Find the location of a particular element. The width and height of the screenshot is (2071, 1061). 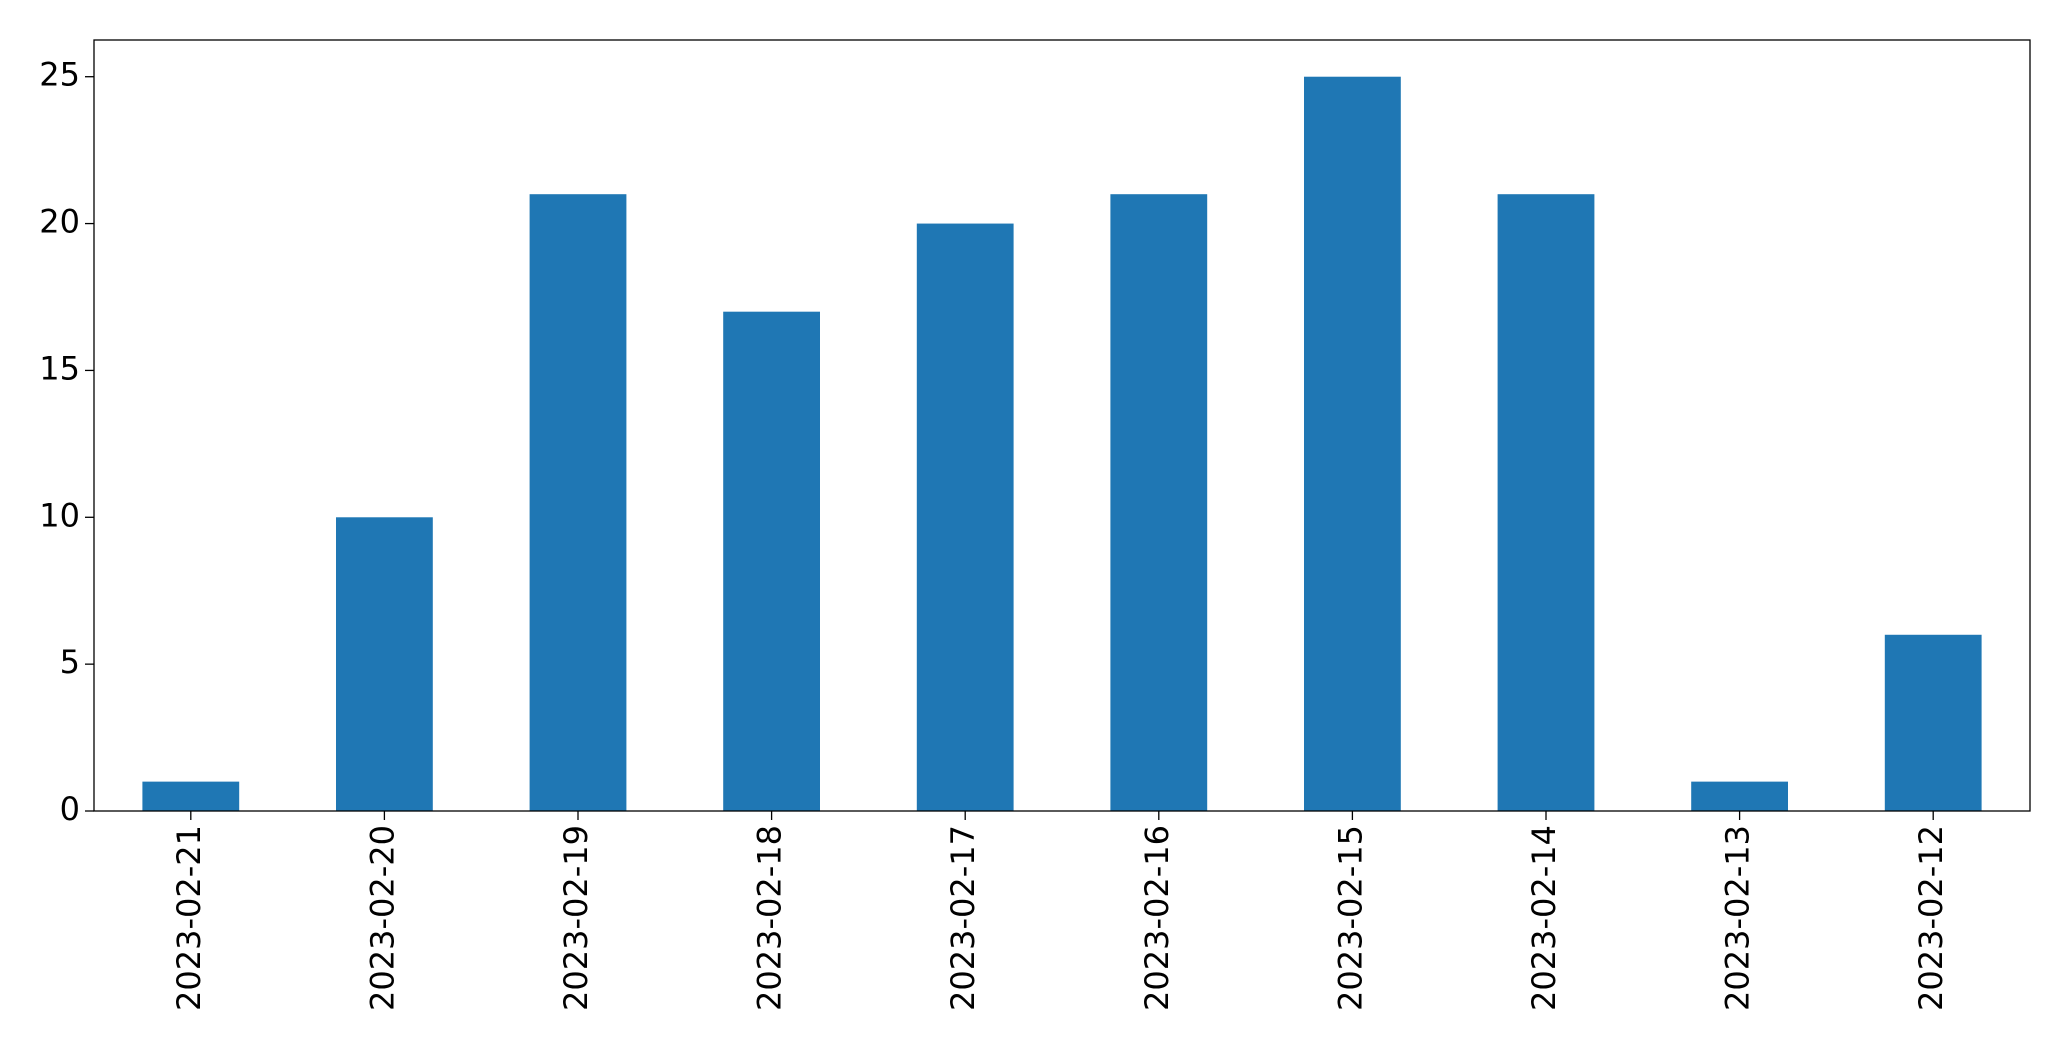

x-tick-label: 2023-02-13 is located at coordinates (1738, 918).